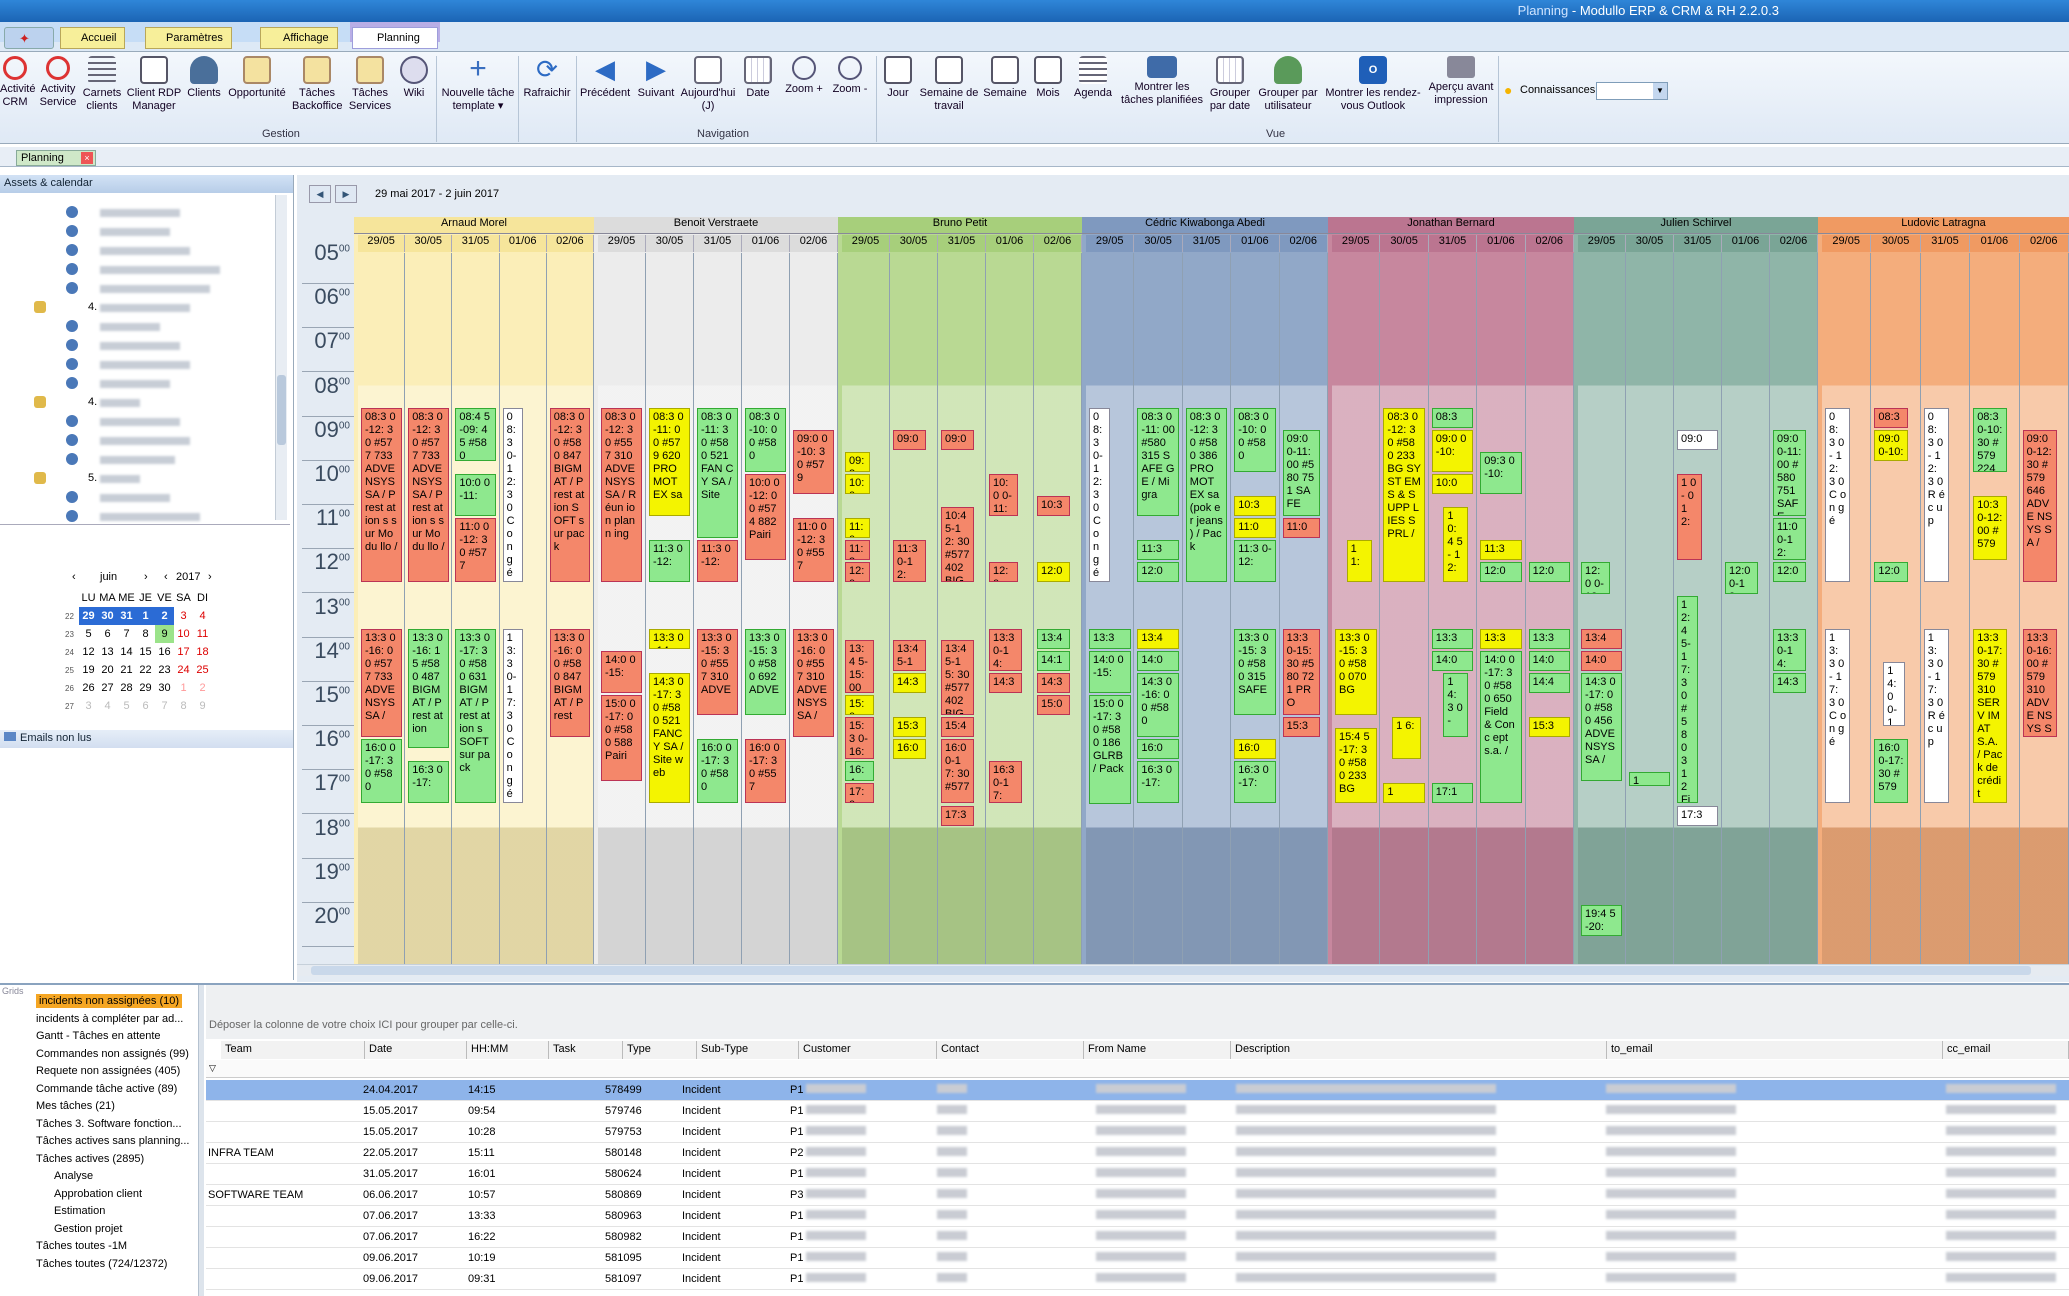 The image size is (2069, 1296). I want to click on table-row: 31.05.2017 16:01 580624 Incident P1, so click(1137, 1174).